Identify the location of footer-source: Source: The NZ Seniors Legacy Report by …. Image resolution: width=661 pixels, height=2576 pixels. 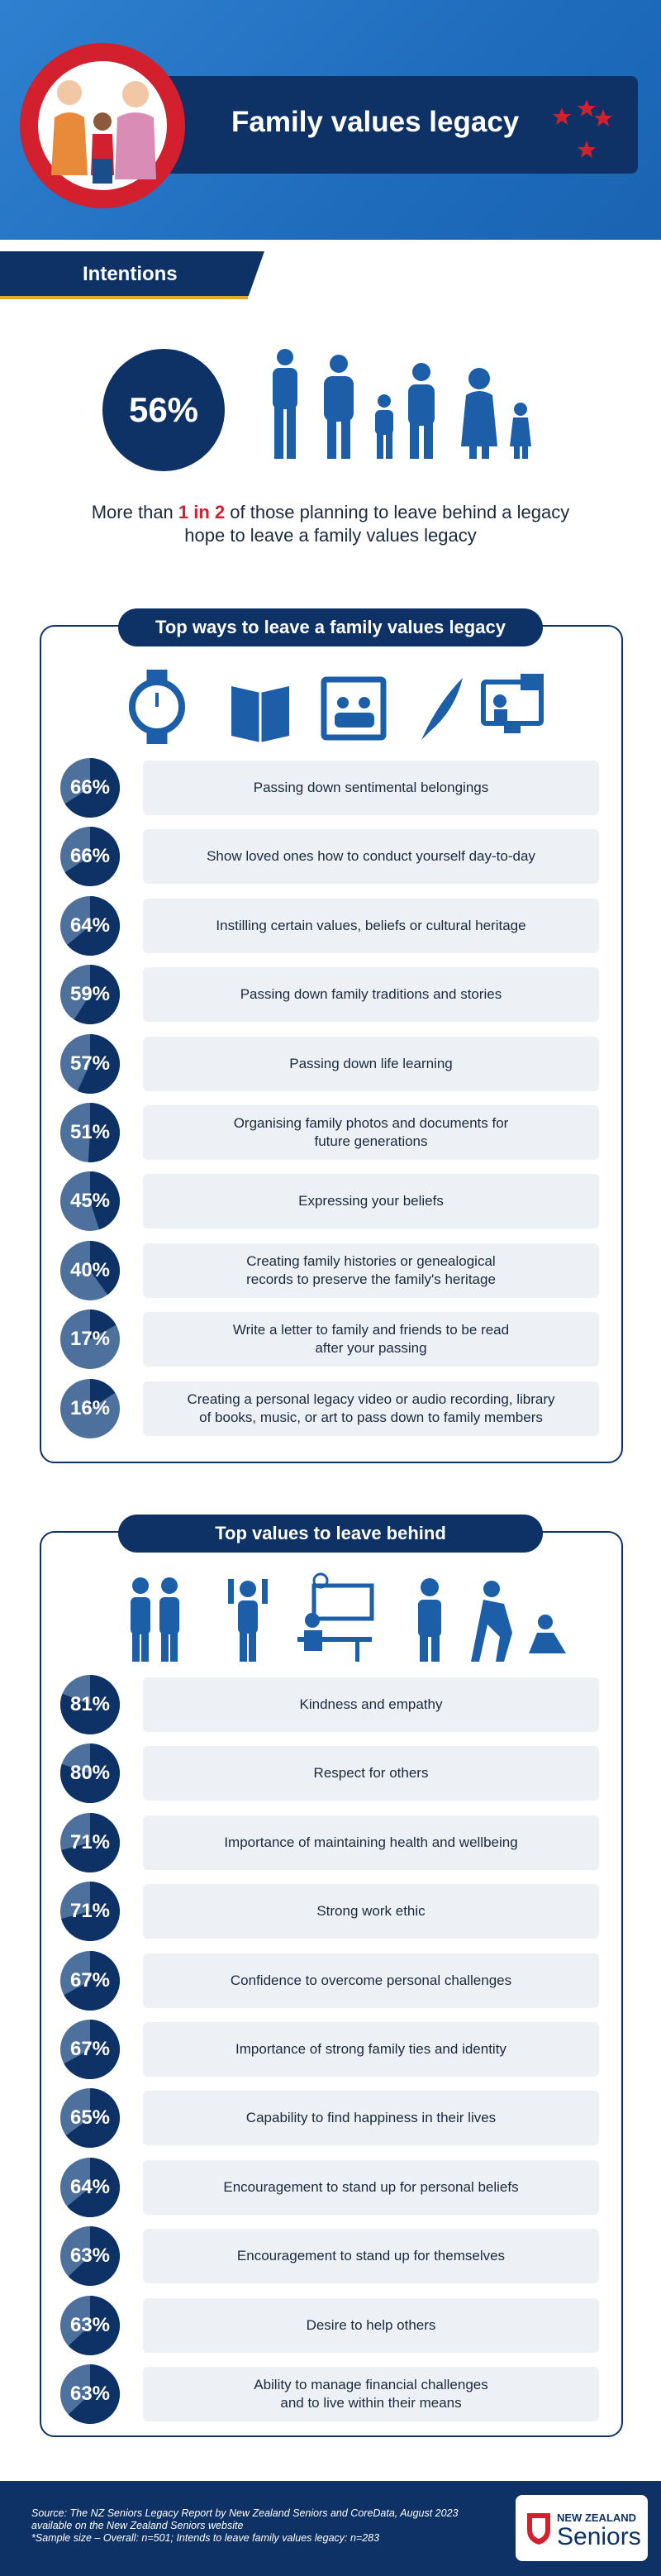
(245, 2526).